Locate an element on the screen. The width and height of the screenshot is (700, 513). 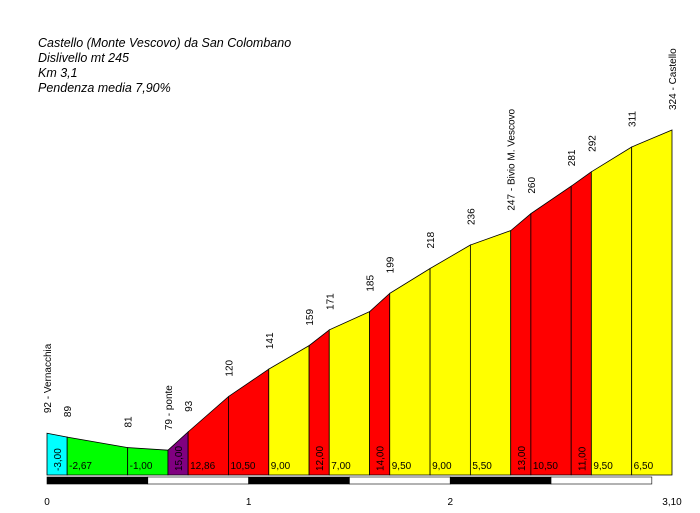
altitude-label: 159 is located at coordinates (310, 317).